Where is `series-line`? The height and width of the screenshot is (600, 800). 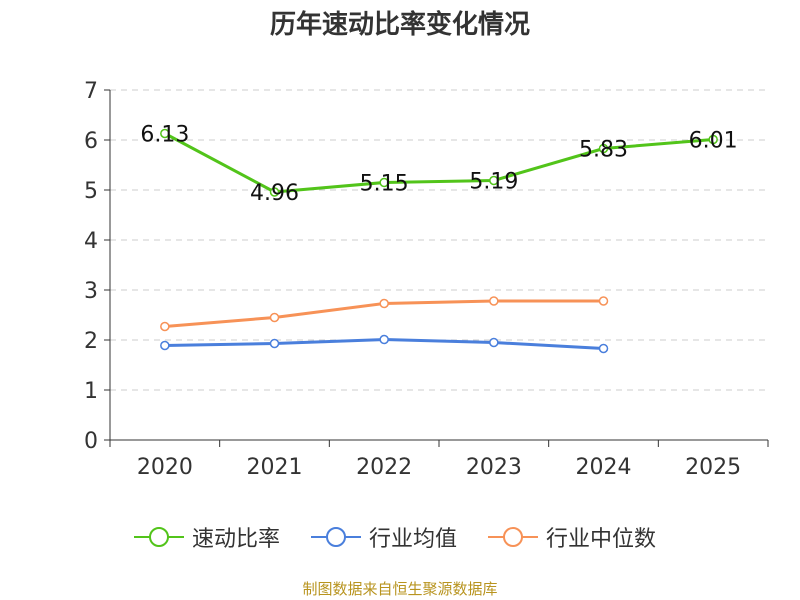 series-line is located at coordinates (439, 163).